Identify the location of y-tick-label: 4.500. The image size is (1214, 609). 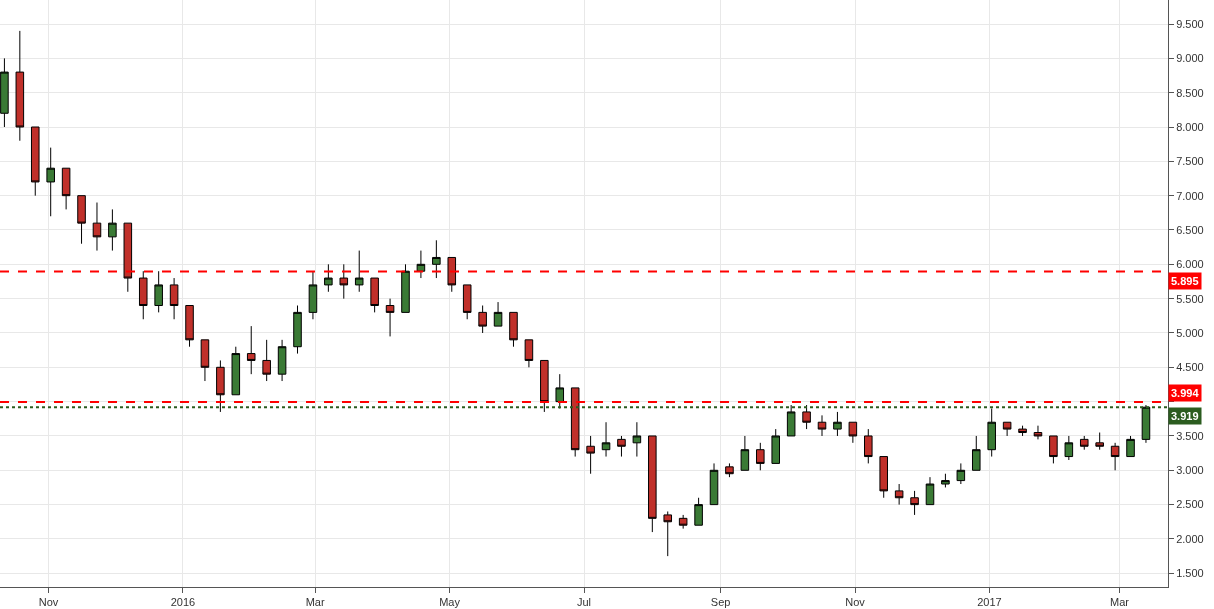
(1190, 367).